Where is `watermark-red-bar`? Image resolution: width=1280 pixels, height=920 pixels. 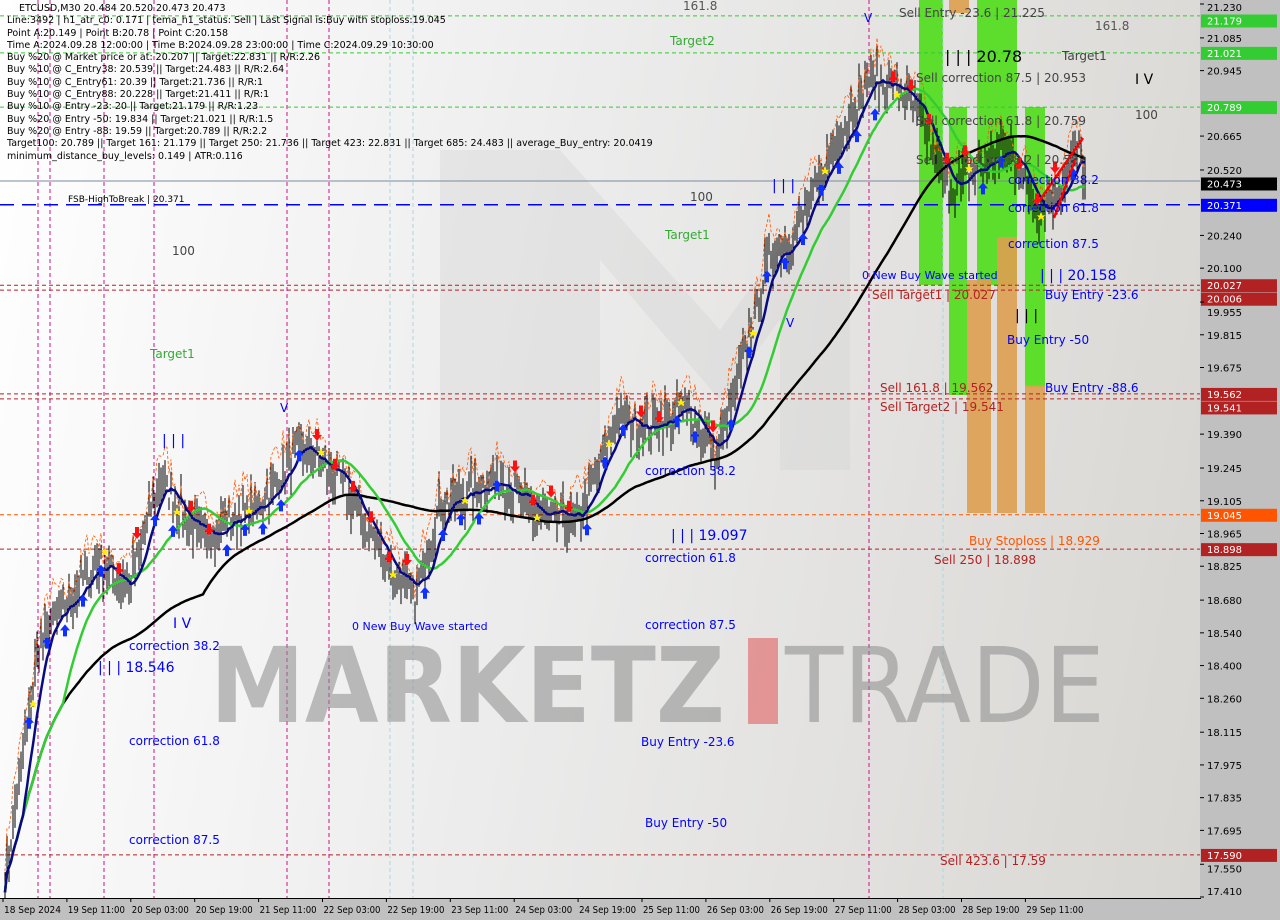 watermark-red-bar is located at coordinates (763, 681).